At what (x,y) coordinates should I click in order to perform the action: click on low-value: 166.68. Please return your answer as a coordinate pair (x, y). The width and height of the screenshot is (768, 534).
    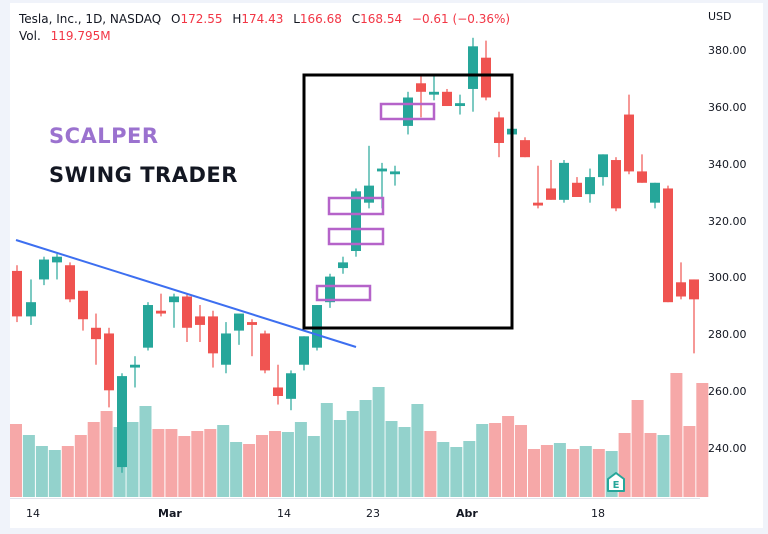
    Looking at the image, I should click on (320, 19).